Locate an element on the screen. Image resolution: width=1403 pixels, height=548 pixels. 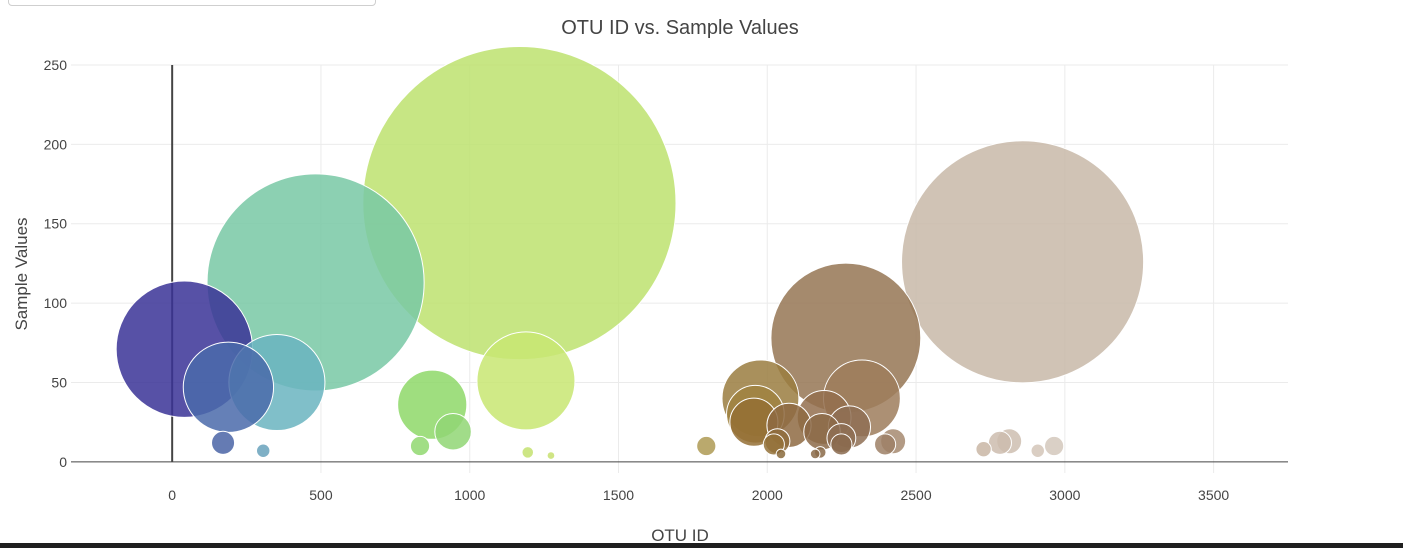
x-tick-label: 3000 is located at coordinates (1064, 495).